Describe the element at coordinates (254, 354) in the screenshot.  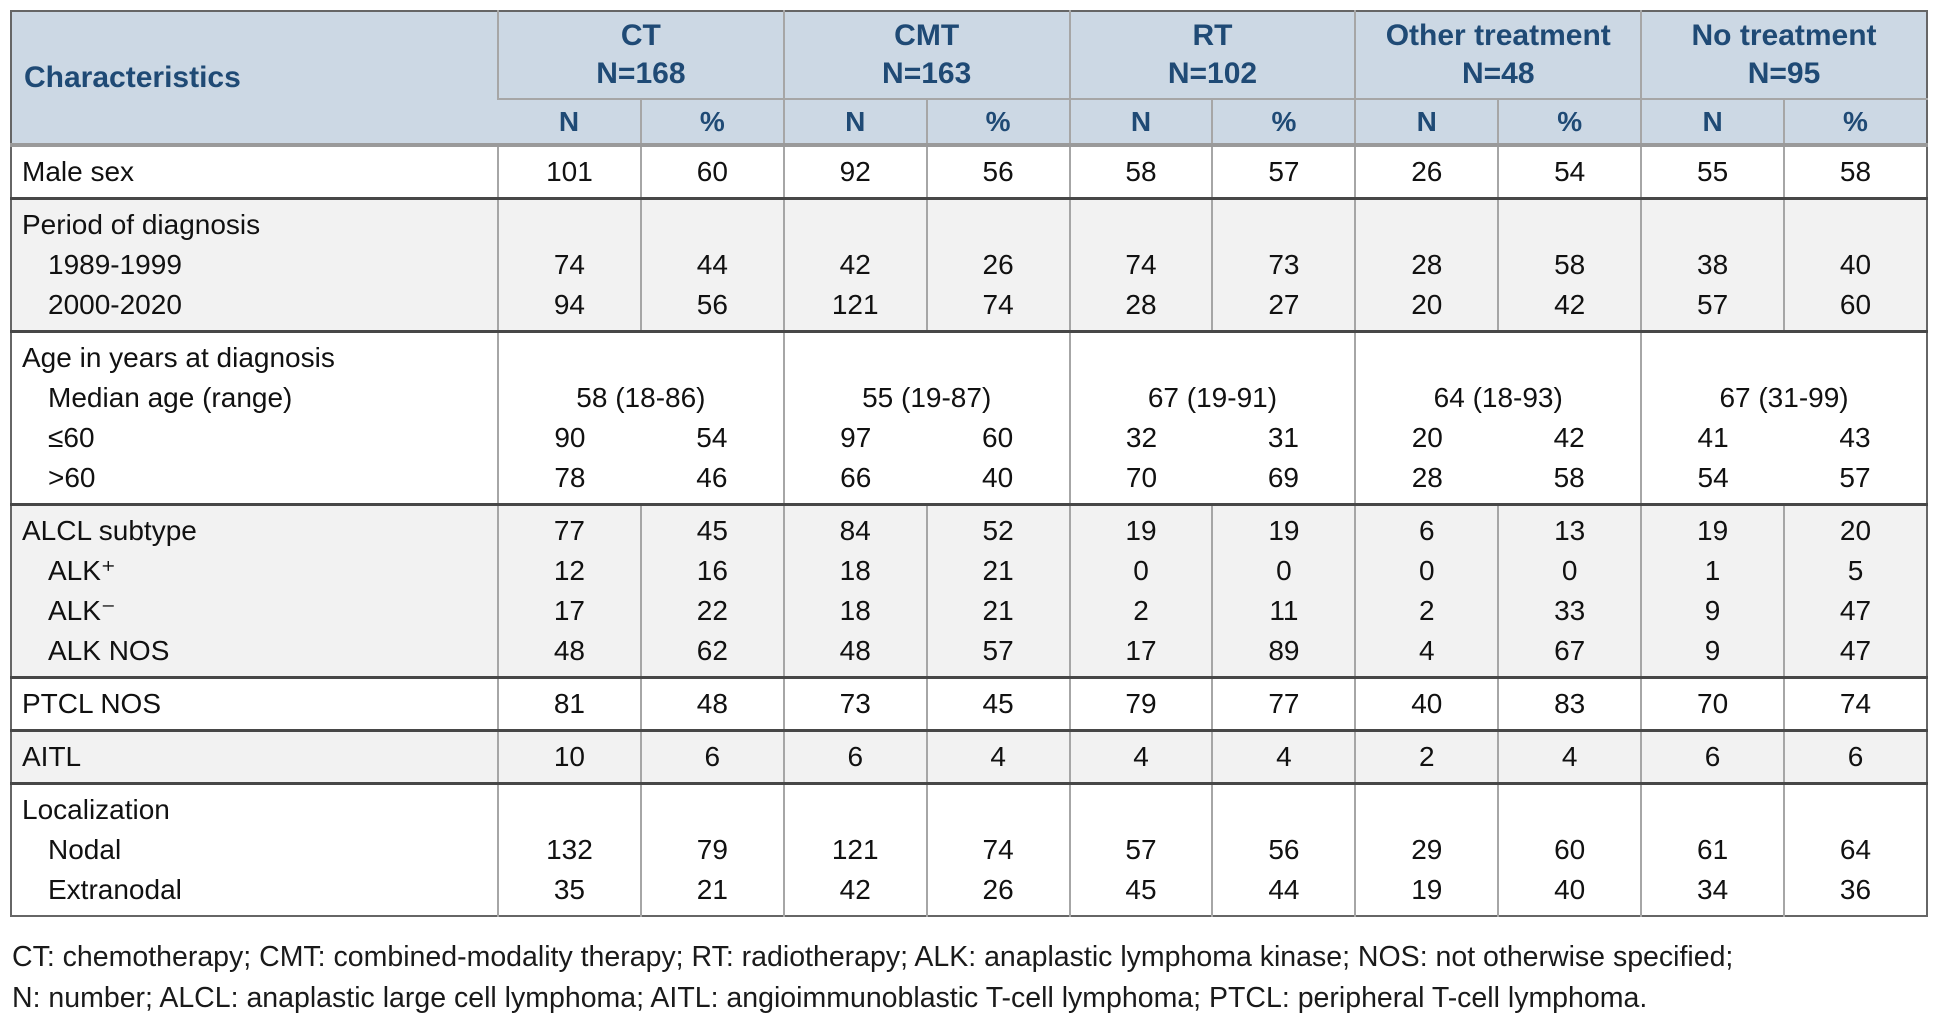
I see `row-label: Age in years at diagnosis` at that location.